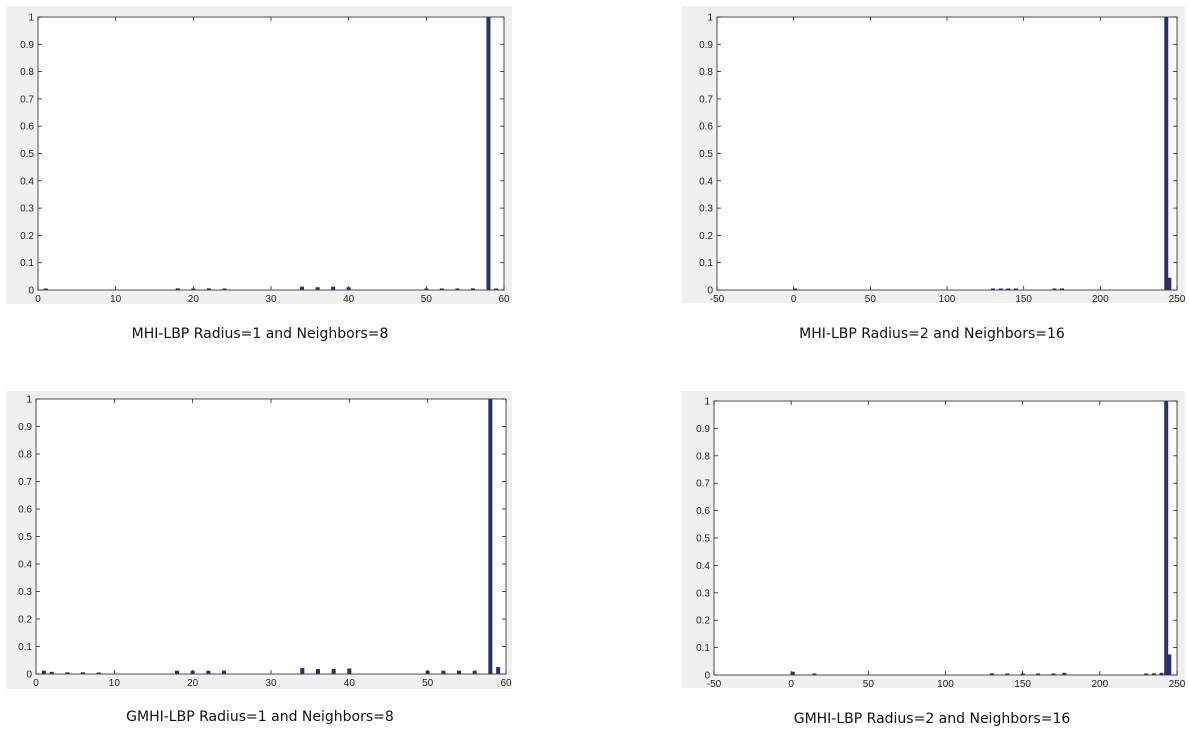 The width and height of the screenshot is (1189, 732). What do you see at coordinates (1177, 684) in the screenshot?
I see `x-tick-label: 250` at bounding box center [1177, 684].